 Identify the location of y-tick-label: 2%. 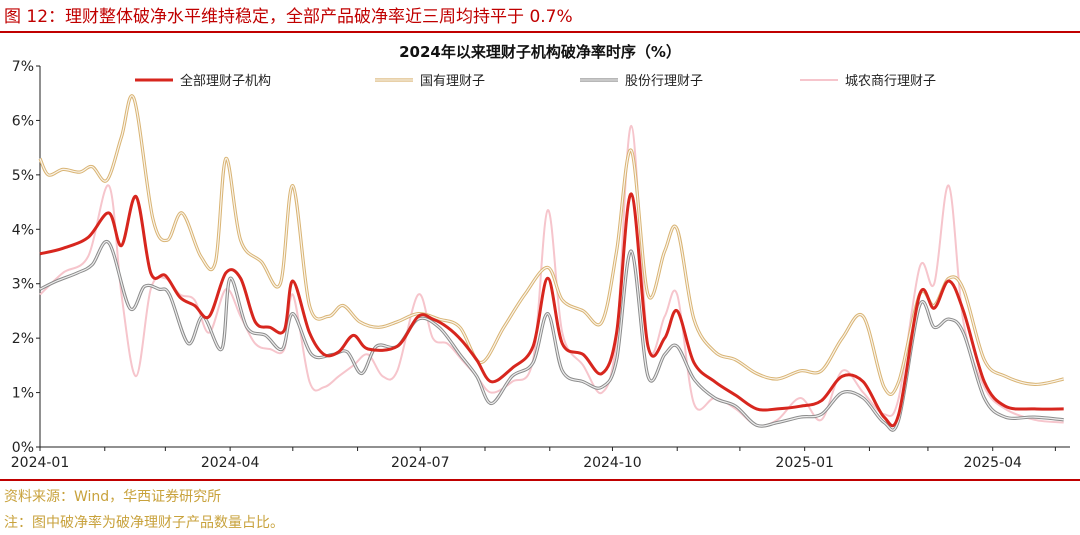
(23, 339).